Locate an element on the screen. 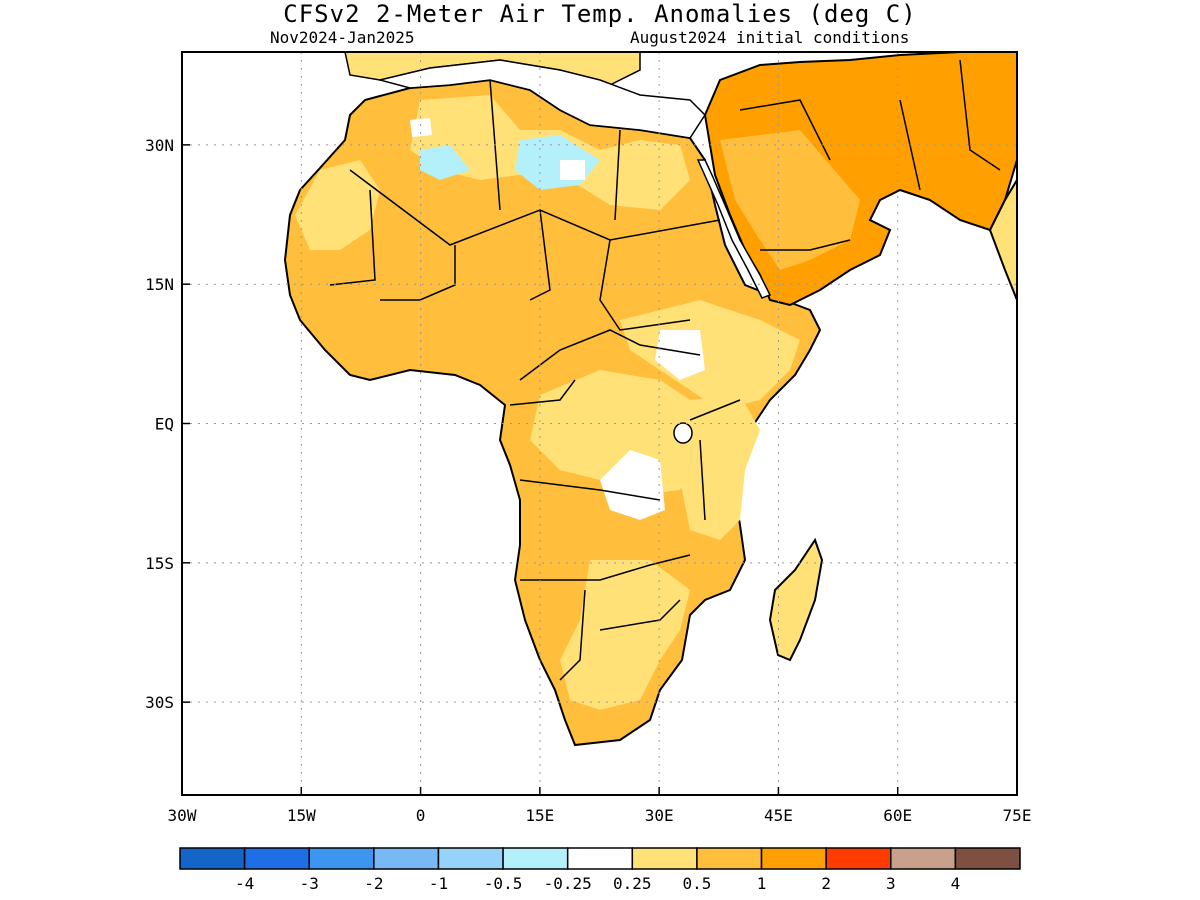  longitude-ticks: 30W 15W 0 15E 30E 45E 60E 75E is located at coordinates (600, 806).